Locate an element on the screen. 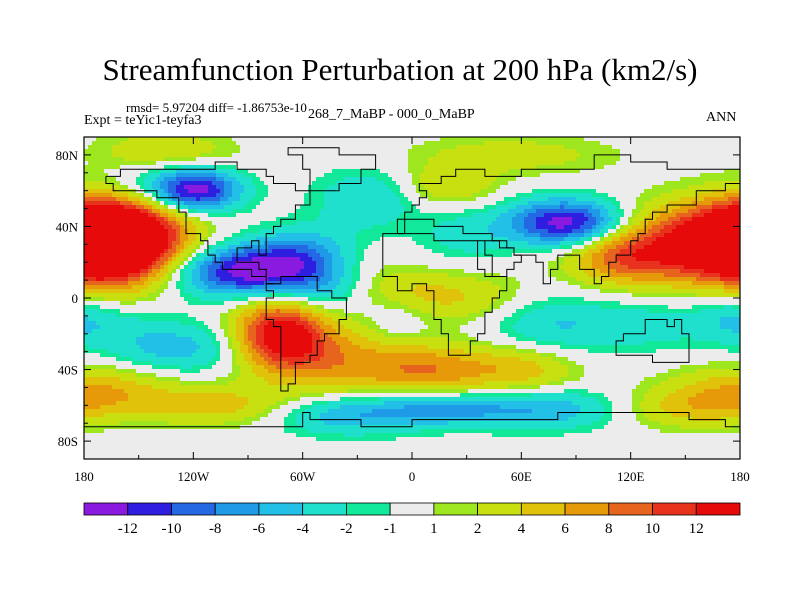 The height and width of the screenshot is (600, 800). x-tick-label: 120W is located at coordinates (193, 476).